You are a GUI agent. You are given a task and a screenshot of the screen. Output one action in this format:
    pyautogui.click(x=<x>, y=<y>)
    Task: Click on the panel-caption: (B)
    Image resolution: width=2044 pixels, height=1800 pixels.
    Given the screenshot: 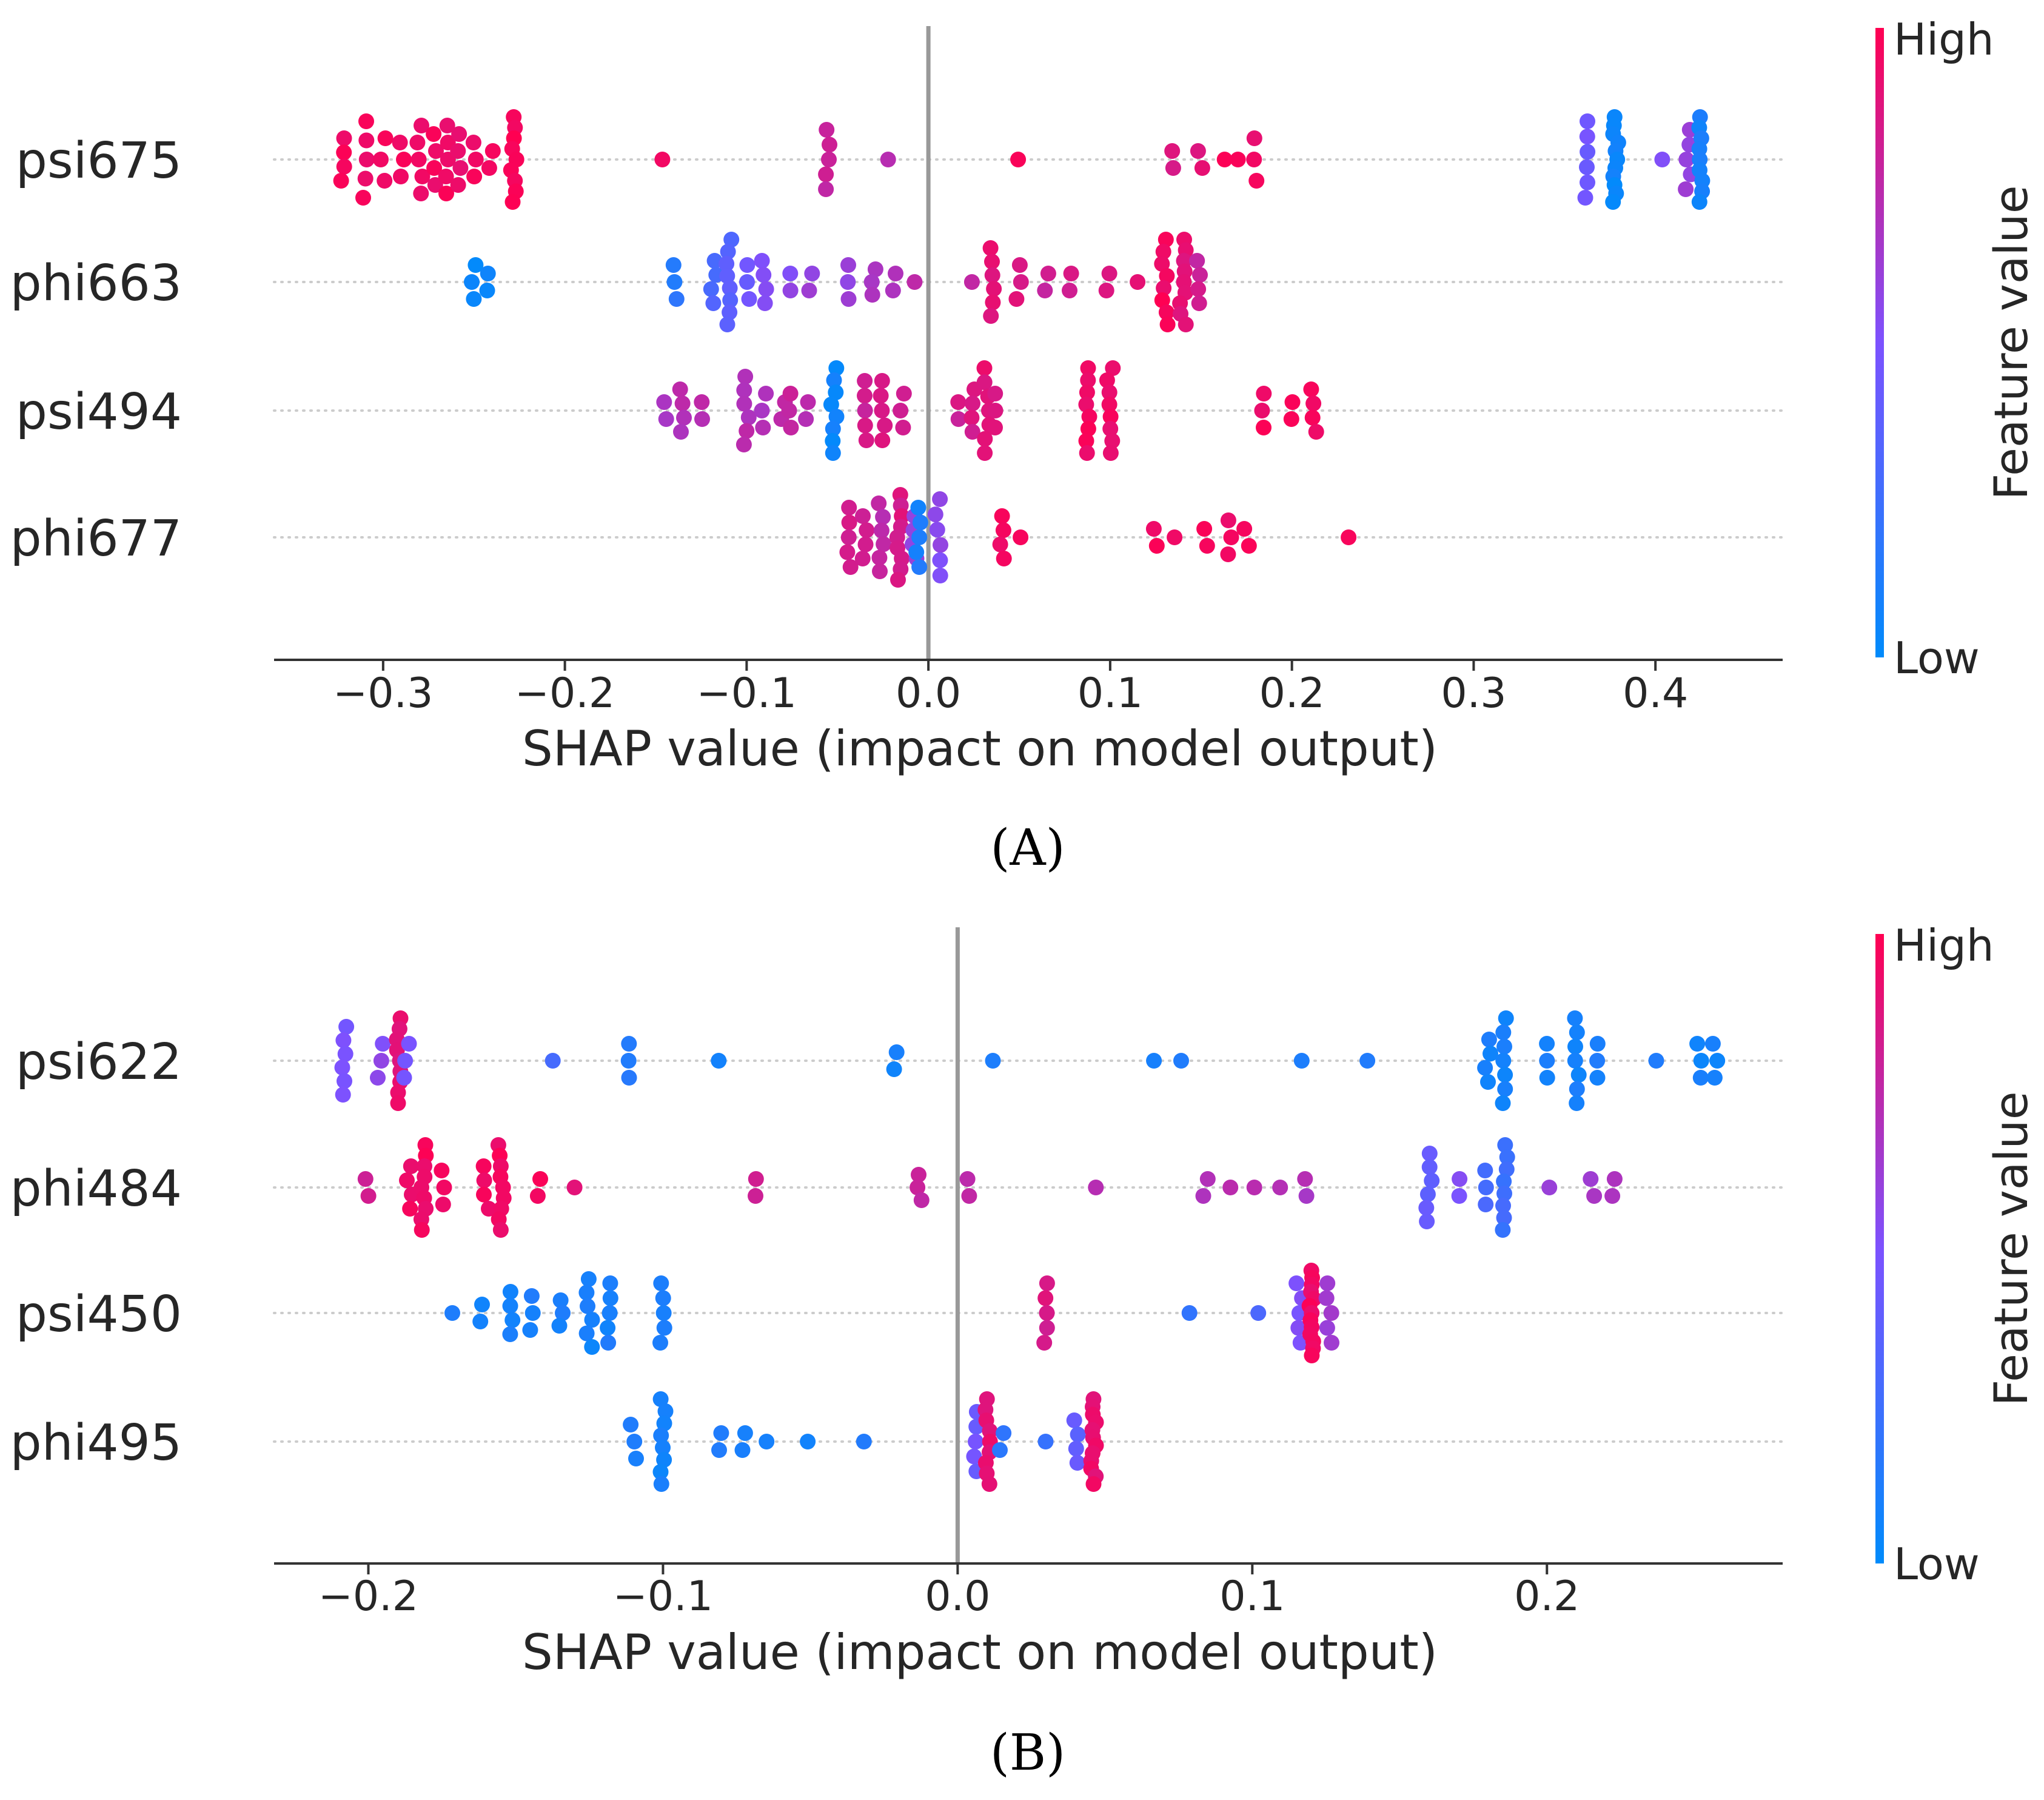 What is the action you would take?
    pyautogui.click(x=1027, y=1753)
    